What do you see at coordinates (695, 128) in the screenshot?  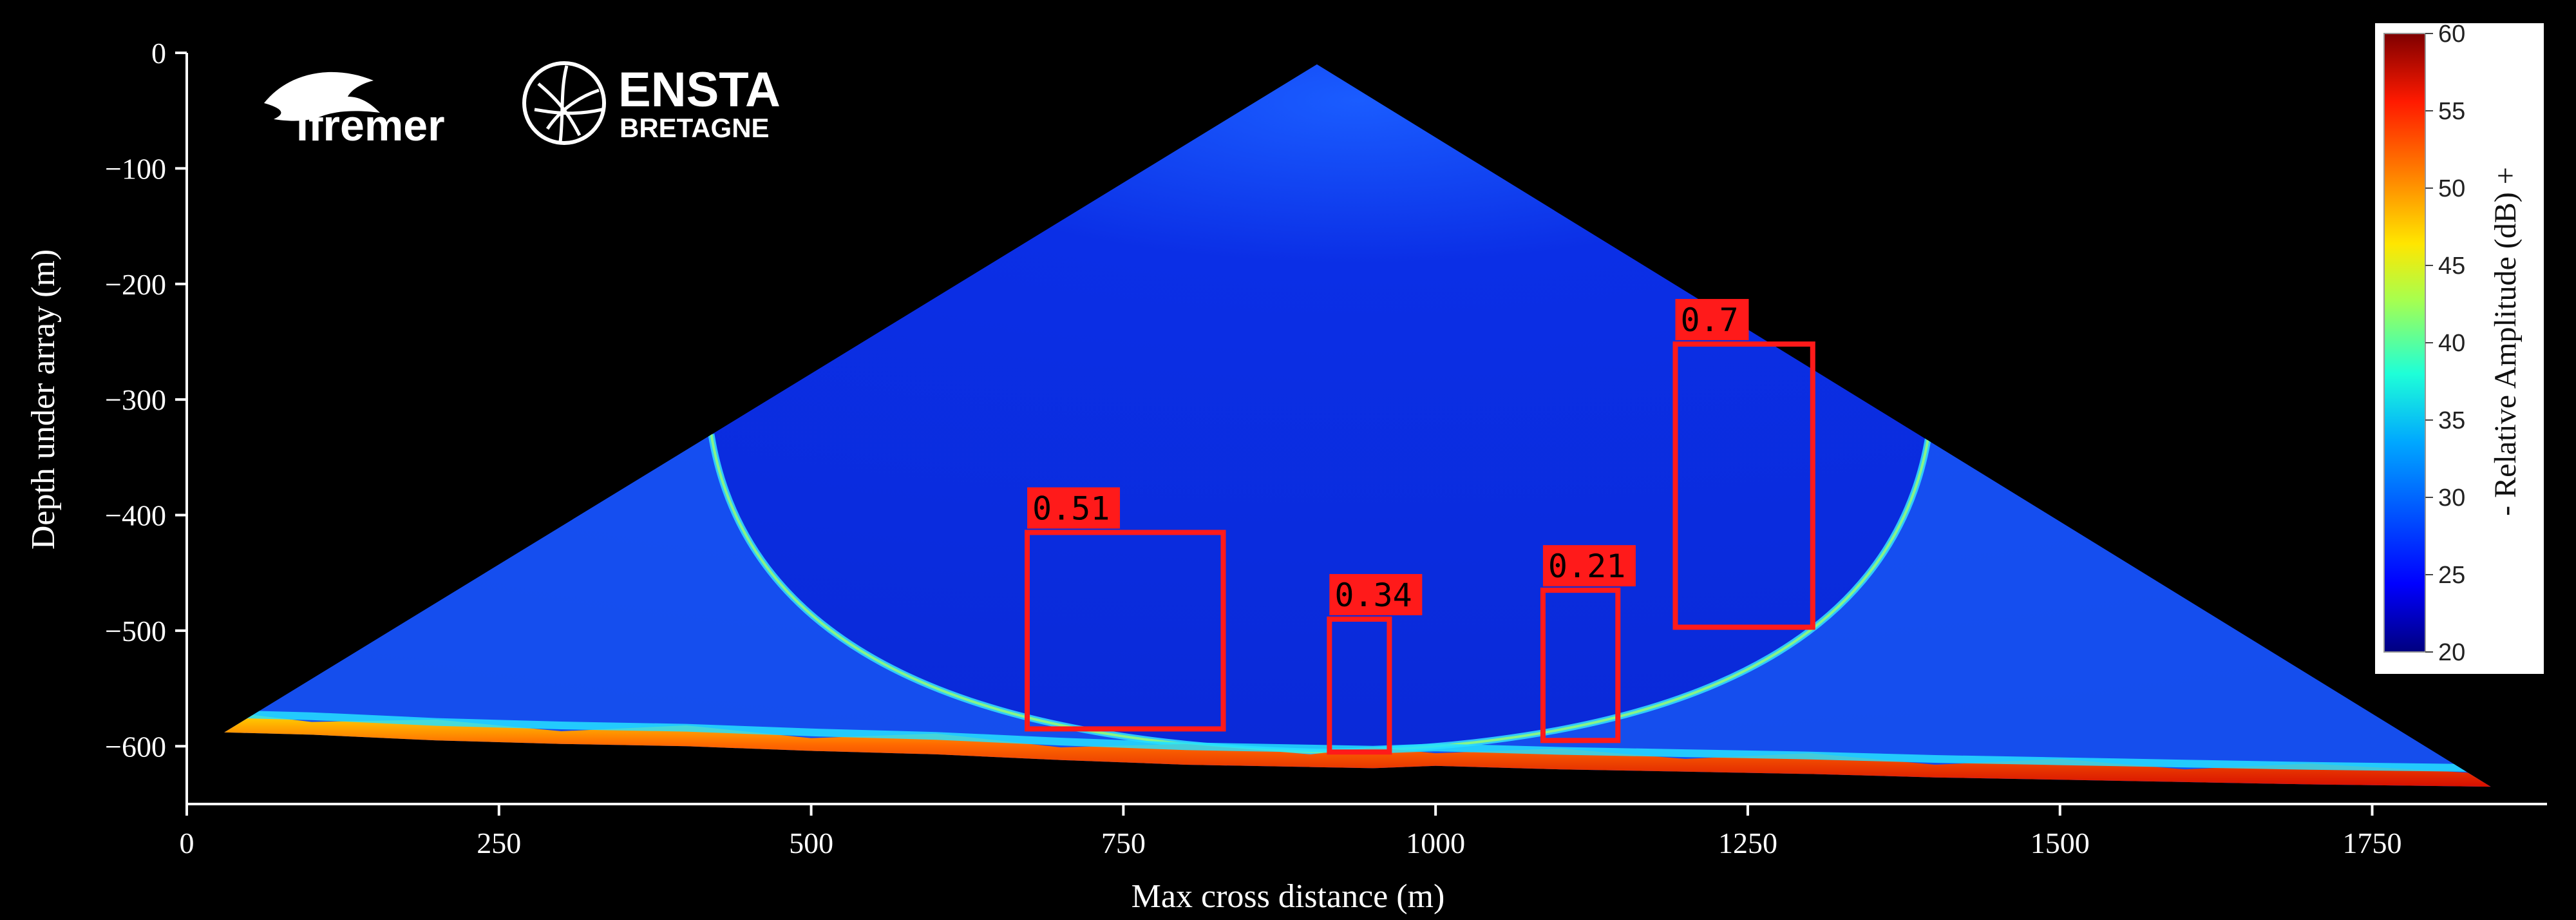 I see `ensta-logo-subtitle: BRETAGNE` at bounding box center [695, 128].